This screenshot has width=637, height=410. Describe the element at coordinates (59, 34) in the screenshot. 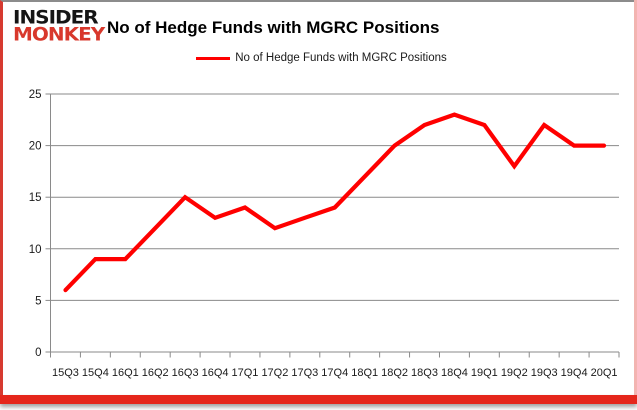

I see `logo-text-monkey: MONKEY` at that location.